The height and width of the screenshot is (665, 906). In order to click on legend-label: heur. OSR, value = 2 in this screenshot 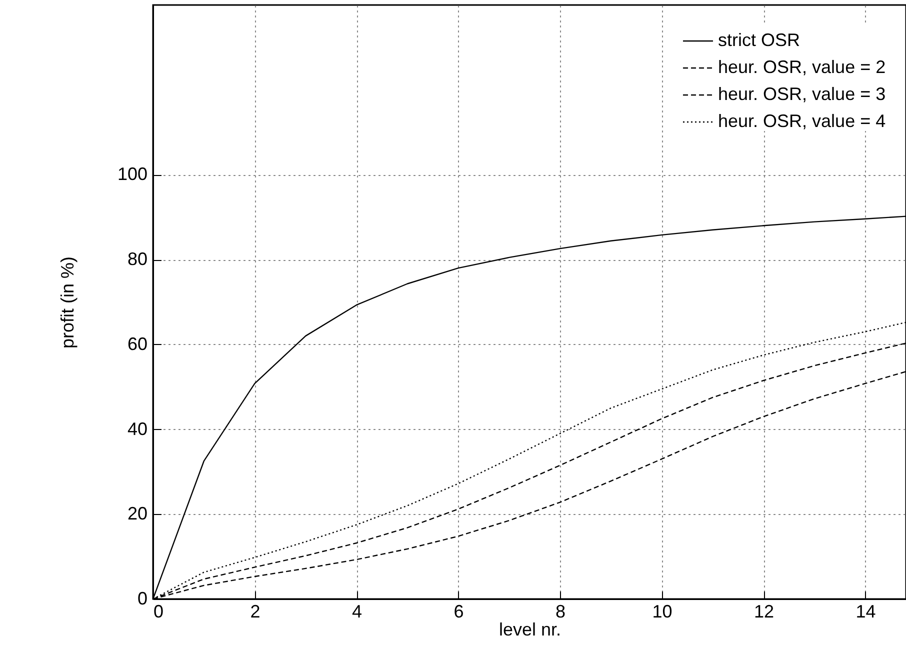, I will do `click(802, 67)`.